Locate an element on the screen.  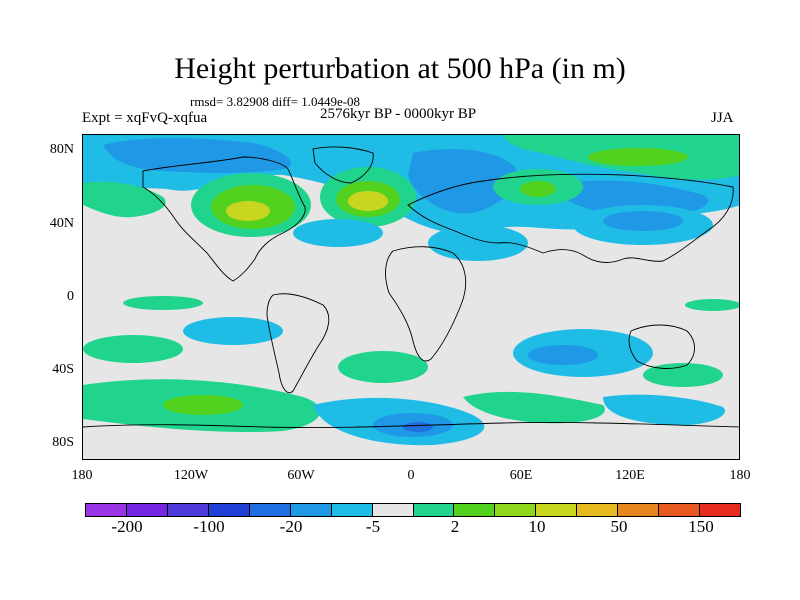
coast-greenland is located at coordinates (343, 165).